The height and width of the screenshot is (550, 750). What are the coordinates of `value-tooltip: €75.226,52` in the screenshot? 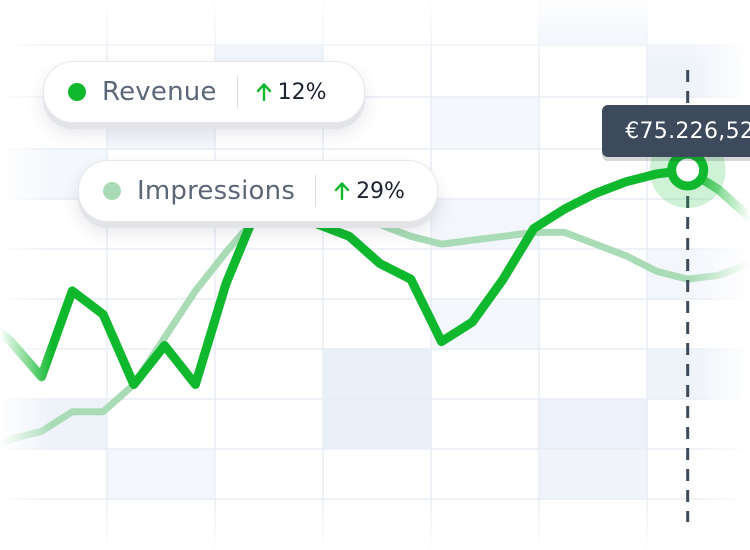 It's located at (676, 131).